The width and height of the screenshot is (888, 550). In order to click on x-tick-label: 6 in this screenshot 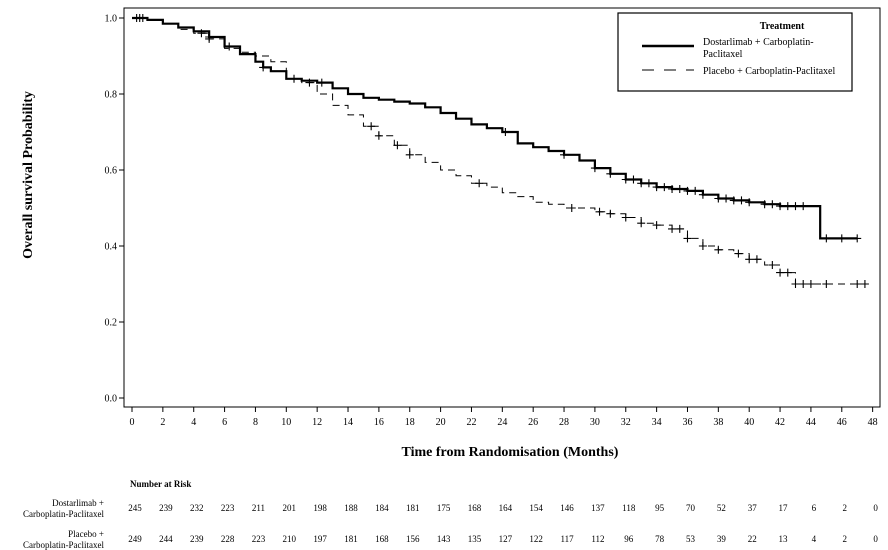, I will do `click(224, 422)`.